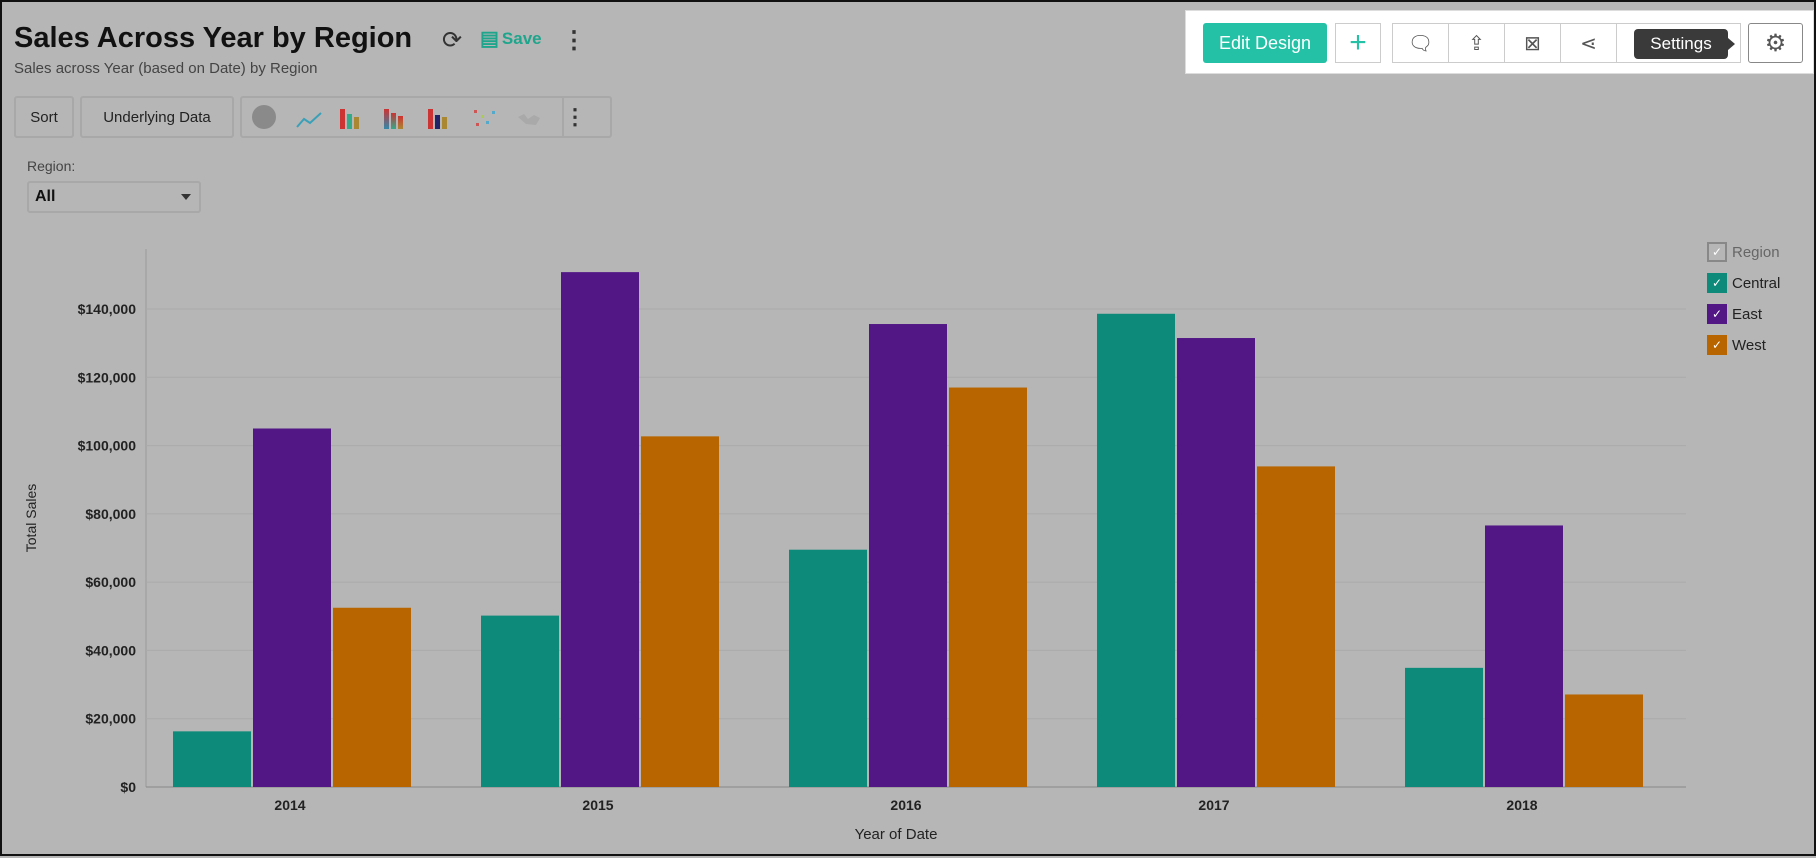  I want to click on y-tick-label: $60,000, so click(110, 582).